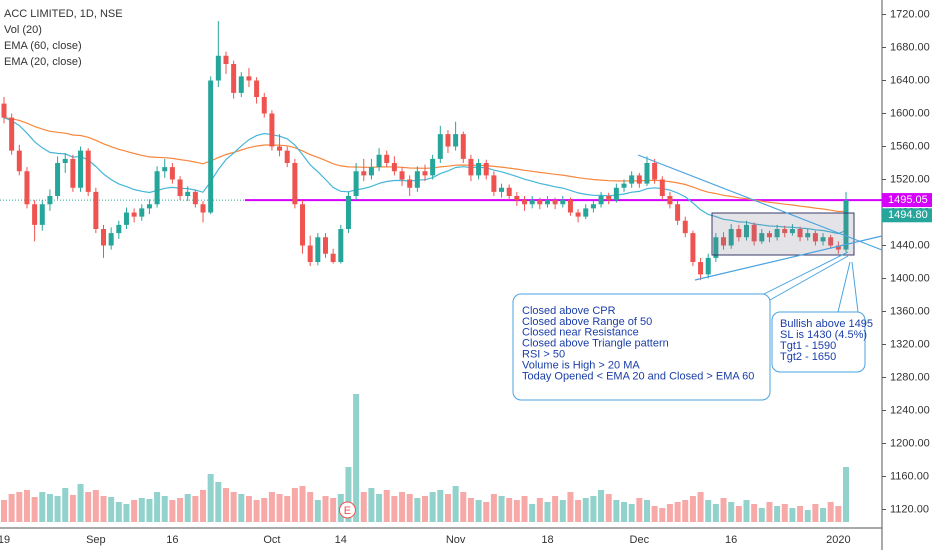 This screenshot has height=550, width=932. Describe the element at coordinates (5, 540) in the screenshot. I see `x-tick-label: 19` at that location.